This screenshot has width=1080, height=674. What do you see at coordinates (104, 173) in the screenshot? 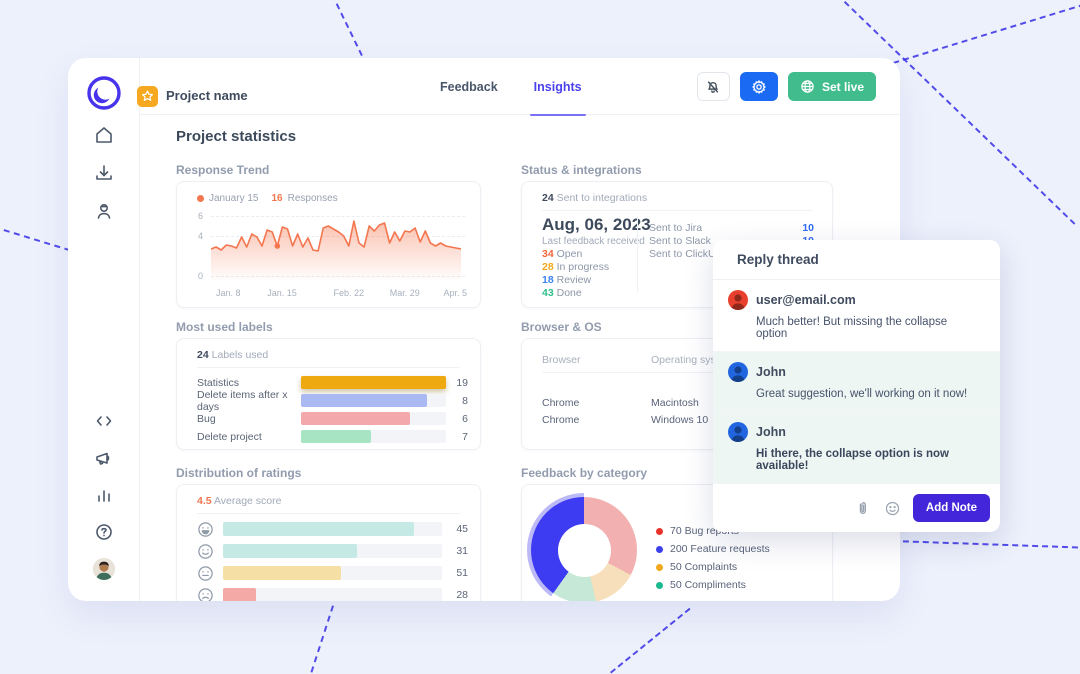
I see `save-icon` at bounding box center [104, 173].